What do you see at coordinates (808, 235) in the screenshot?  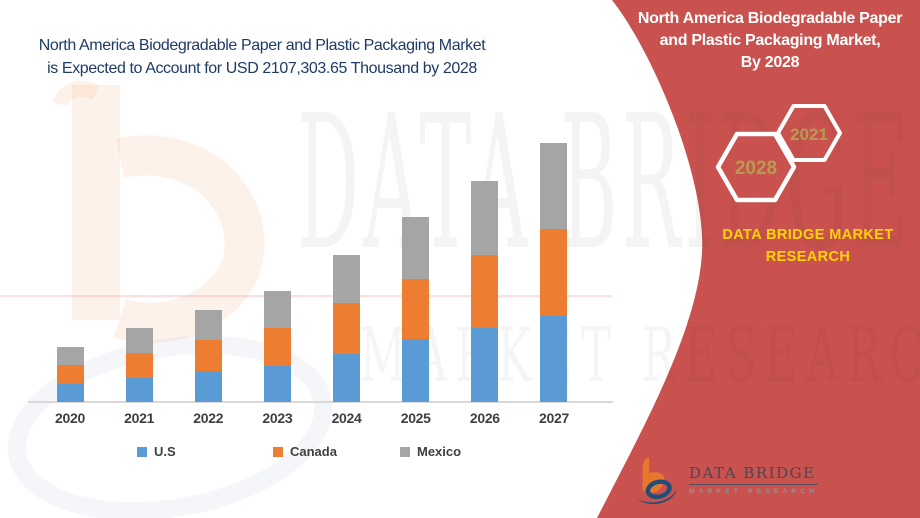 I see `brand-text-line1: DATA BRIDGE MARKET` at bounding box center [808, 235].